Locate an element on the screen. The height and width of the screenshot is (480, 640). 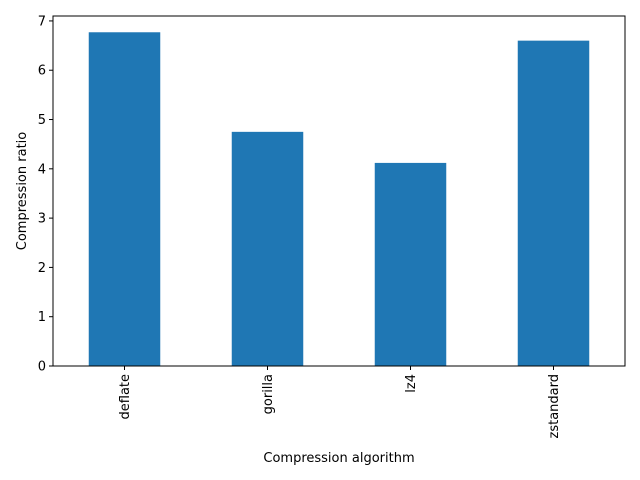
y-tick-label: 2 is located at coordinates (42, 268).